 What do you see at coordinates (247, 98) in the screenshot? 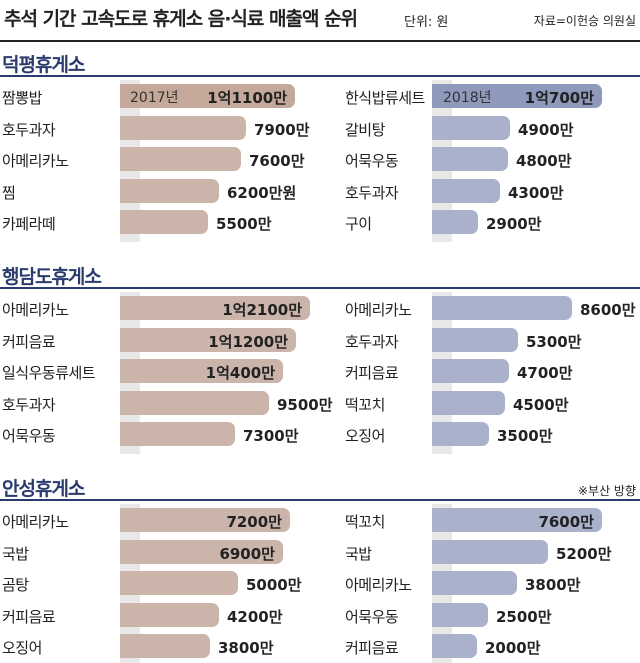
I see `value-label: 1억1100만` at bounding box center [247, 98].